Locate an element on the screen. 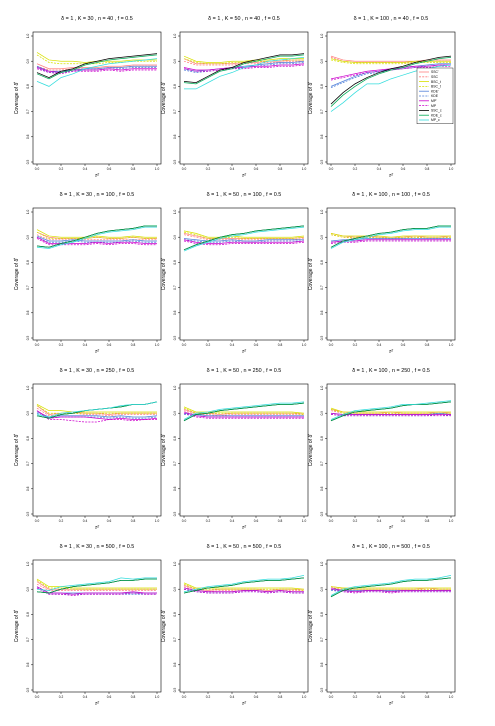  legend-label: SSC is located at coordinates (435, 77).